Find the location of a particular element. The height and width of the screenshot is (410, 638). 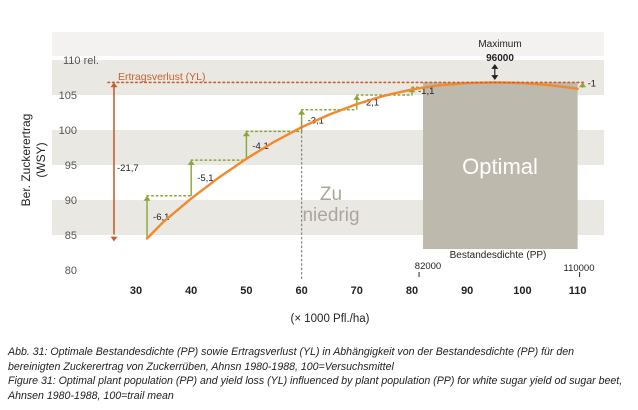

too-low-label-line2: niedrig is located at coordinates (330, 215).